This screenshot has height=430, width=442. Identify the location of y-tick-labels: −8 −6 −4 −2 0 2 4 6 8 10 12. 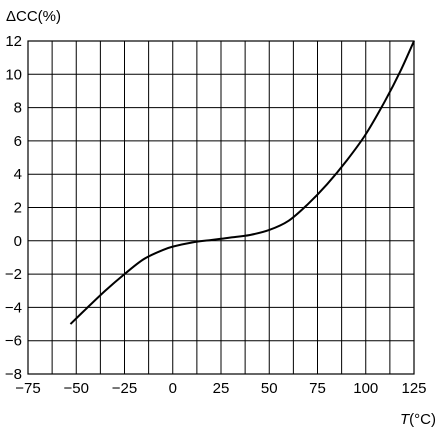
(13, 208).